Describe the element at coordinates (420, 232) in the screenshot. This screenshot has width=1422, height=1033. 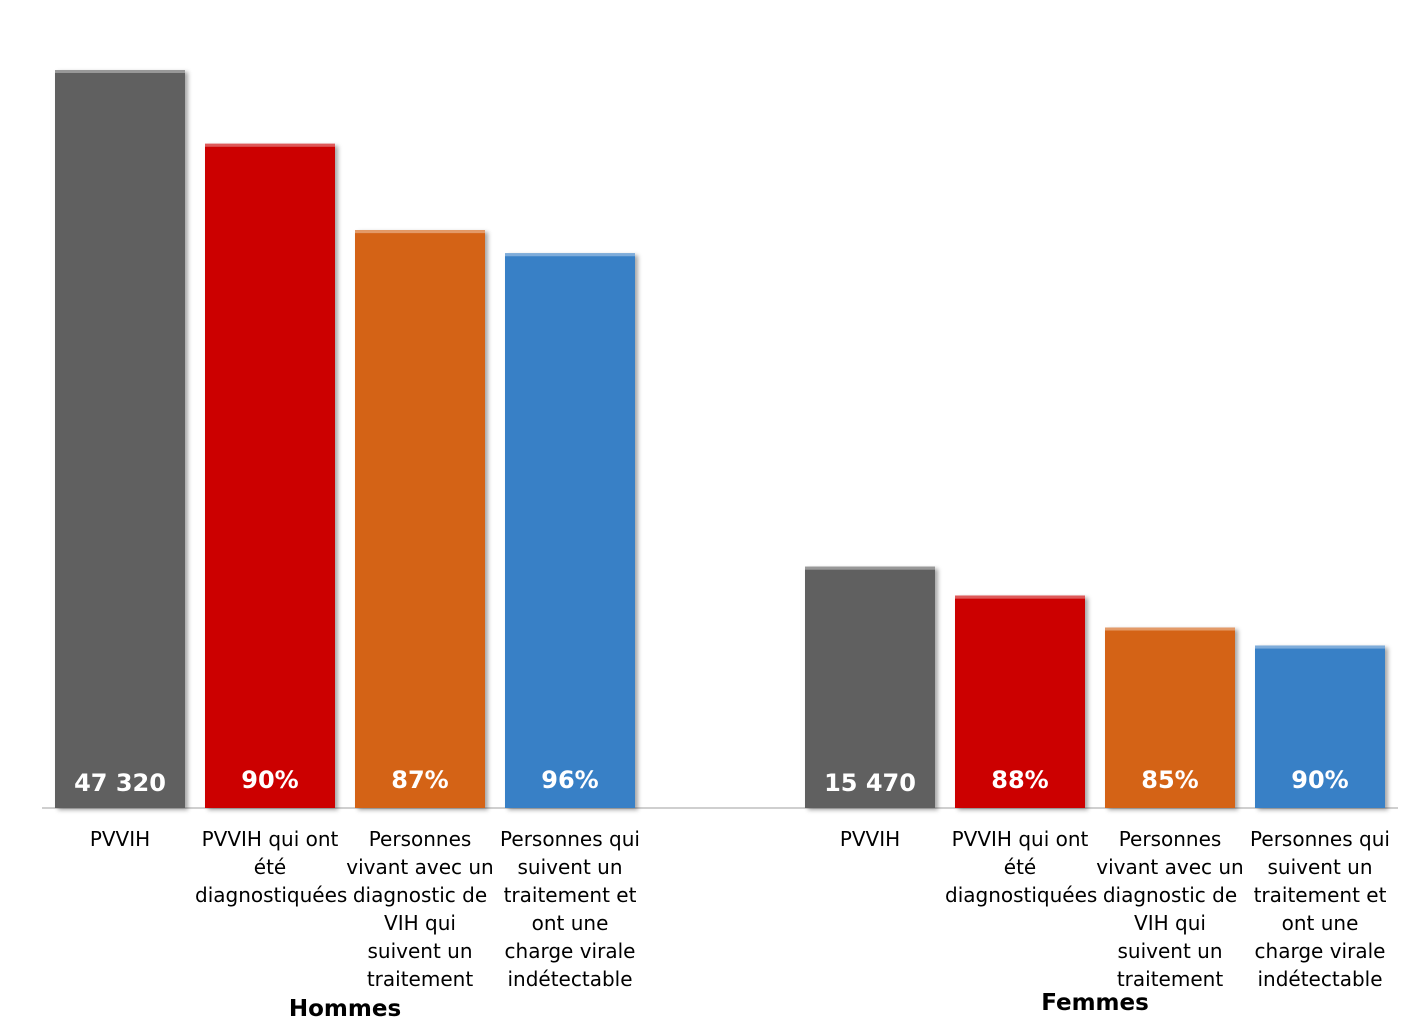
I see `bar-hommes-3-highlight` at that location.